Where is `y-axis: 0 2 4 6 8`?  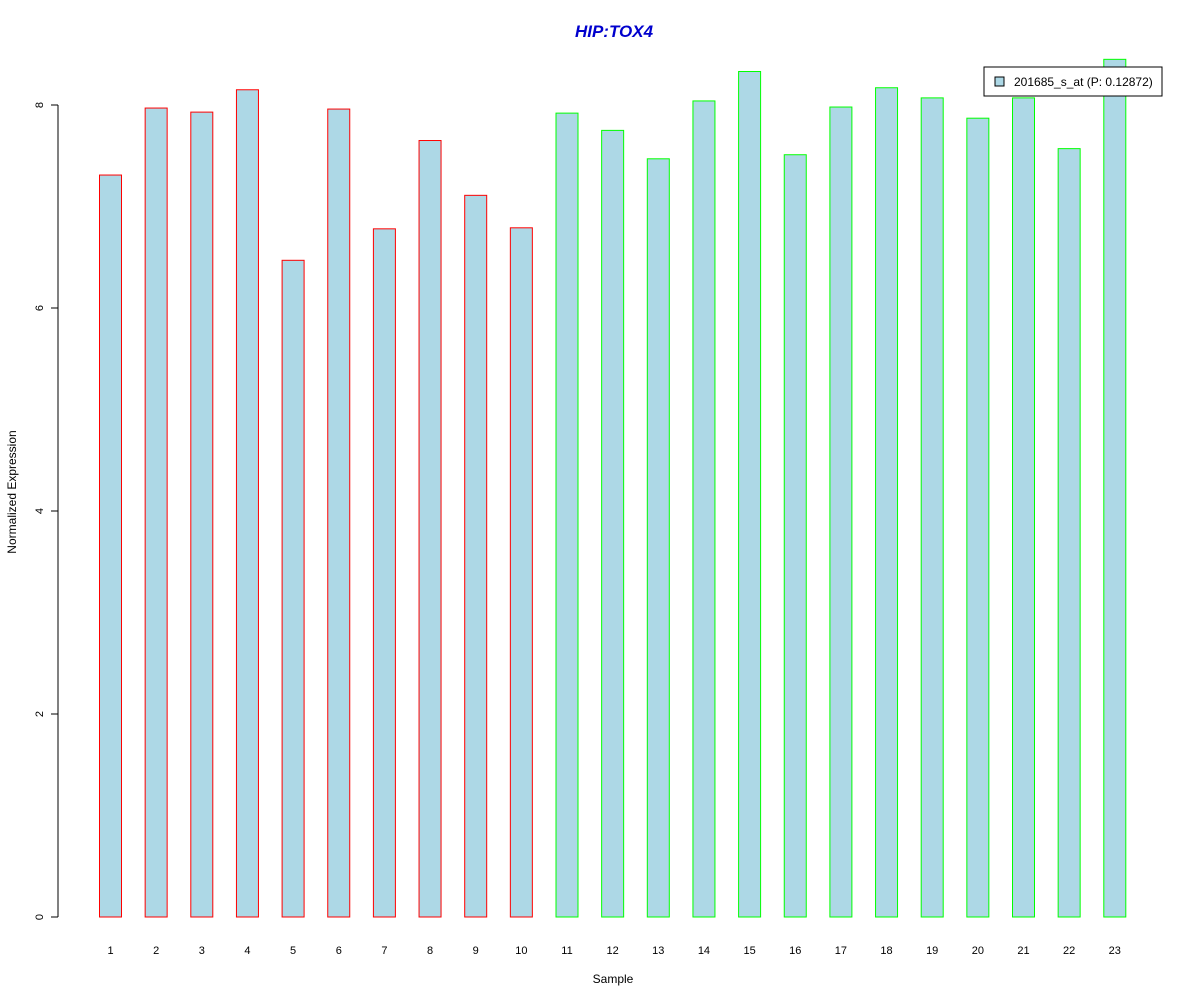
y-axis: 0 2 4 6 8 is located at coordinates (46, 511).